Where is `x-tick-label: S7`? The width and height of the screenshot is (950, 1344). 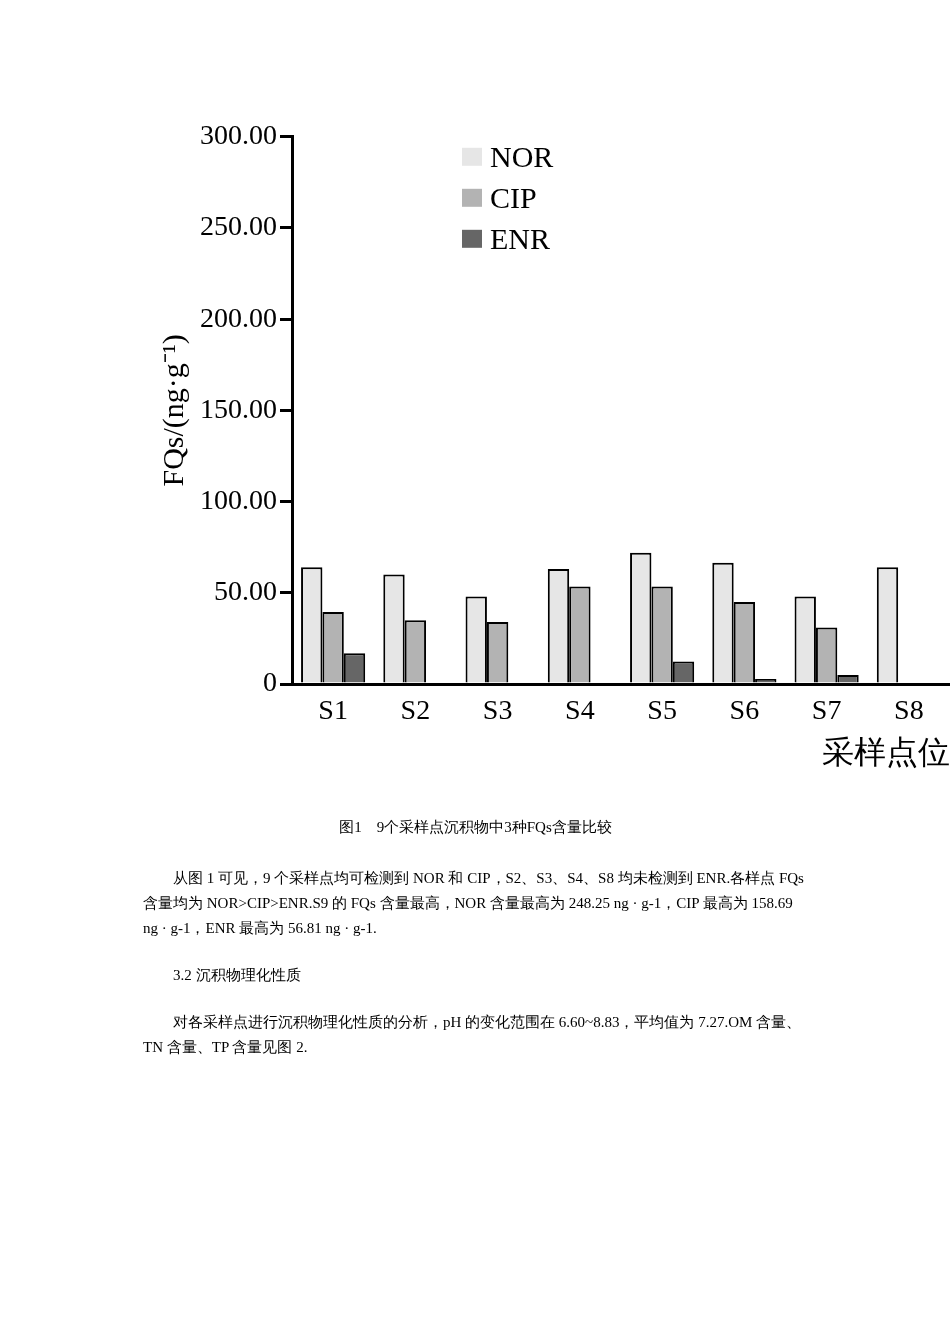
x-tick-label: S7 is located at coordinates (826, 710).